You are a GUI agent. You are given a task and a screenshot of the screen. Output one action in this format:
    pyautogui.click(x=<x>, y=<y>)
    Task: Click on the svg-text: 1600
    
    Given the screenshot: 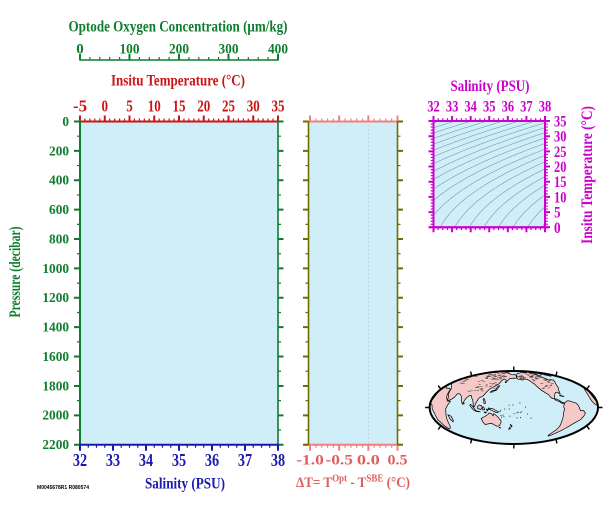 What is the action you would take?
    pyautogui.click(x=55, y=356)
    